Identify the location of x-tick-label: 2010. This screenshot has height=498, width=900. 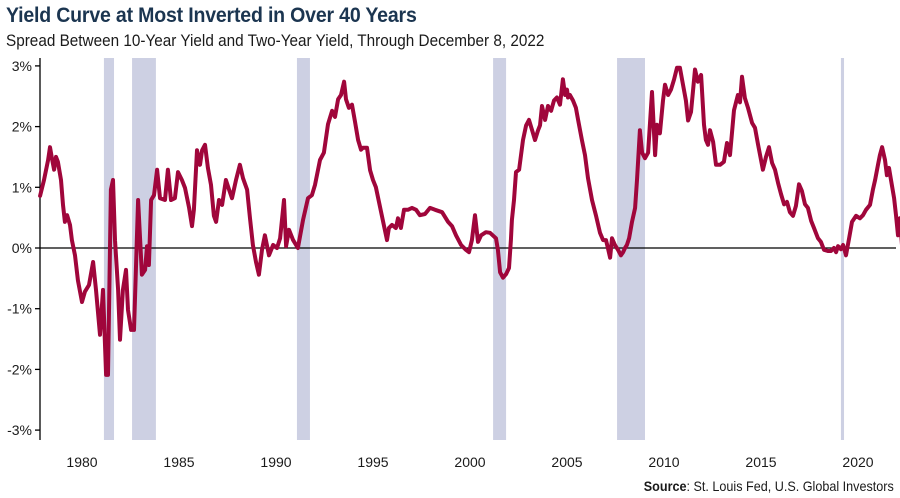
(663, 462).